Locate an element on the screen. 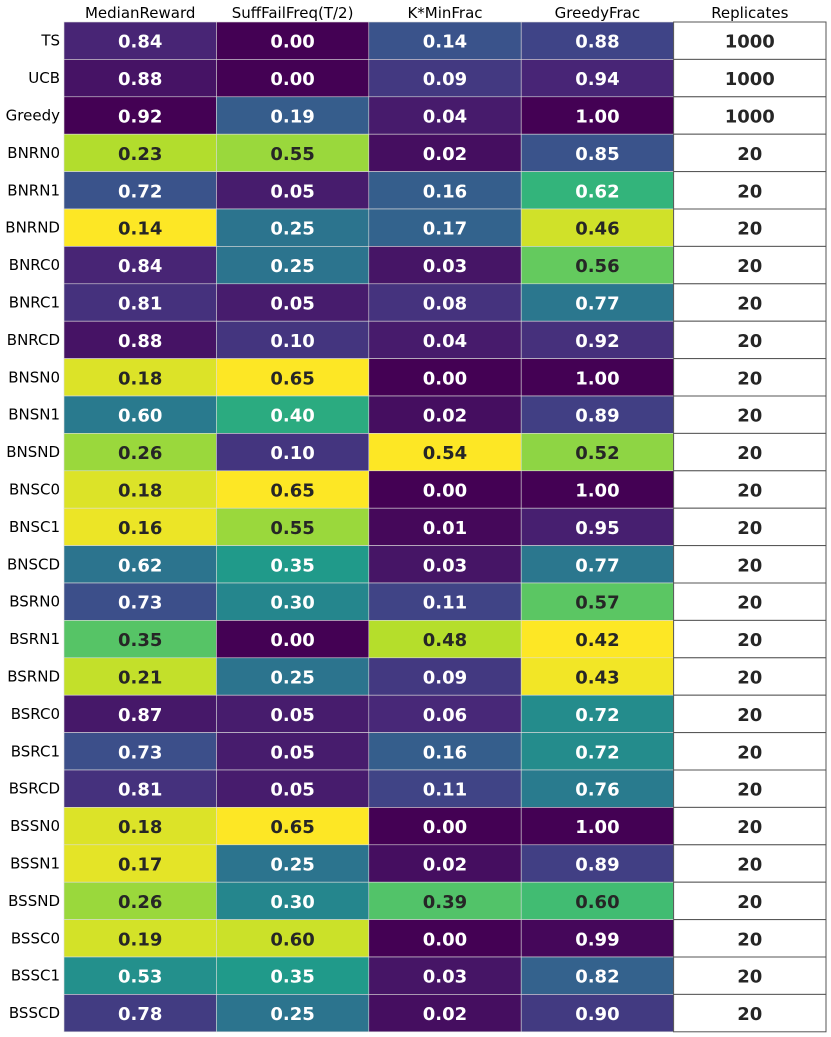 This screenshot has height=1037, width=831. cell-value-bnrcd-greedyfrac: 0.92 is located at coordinates (597, 341).